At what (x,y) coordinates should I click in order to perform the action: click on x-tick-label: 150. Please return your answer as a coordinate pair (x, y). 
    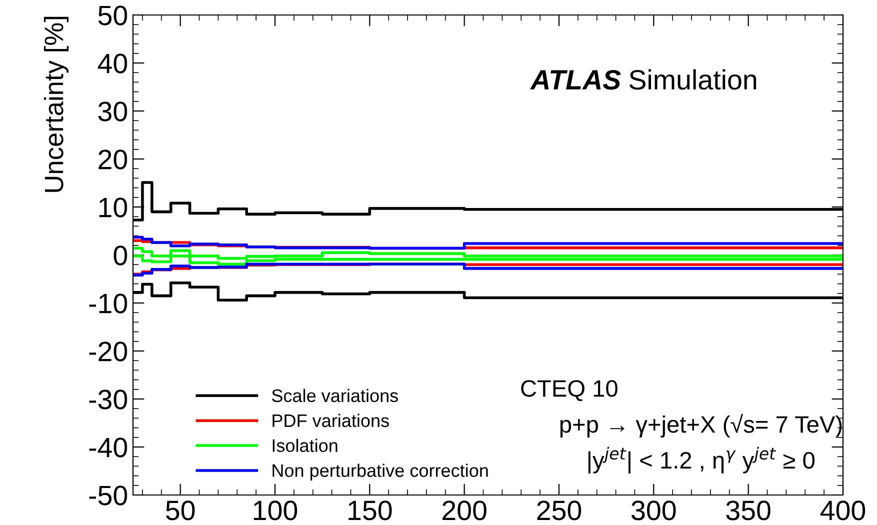
    Looking at the image, I should click on (370, 510).